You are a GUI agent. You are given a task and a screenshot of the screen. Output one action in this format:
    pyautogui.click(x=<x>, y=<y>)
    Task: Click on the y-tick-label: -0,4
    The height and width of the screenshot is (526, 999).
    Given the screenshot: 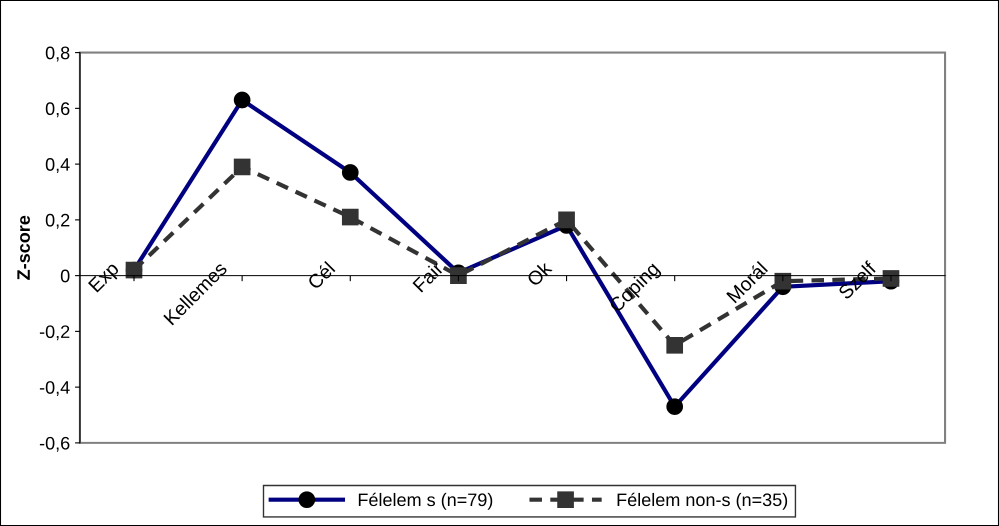 What is the action you would take?
    pyautogui.click(x=55, y=388)
    